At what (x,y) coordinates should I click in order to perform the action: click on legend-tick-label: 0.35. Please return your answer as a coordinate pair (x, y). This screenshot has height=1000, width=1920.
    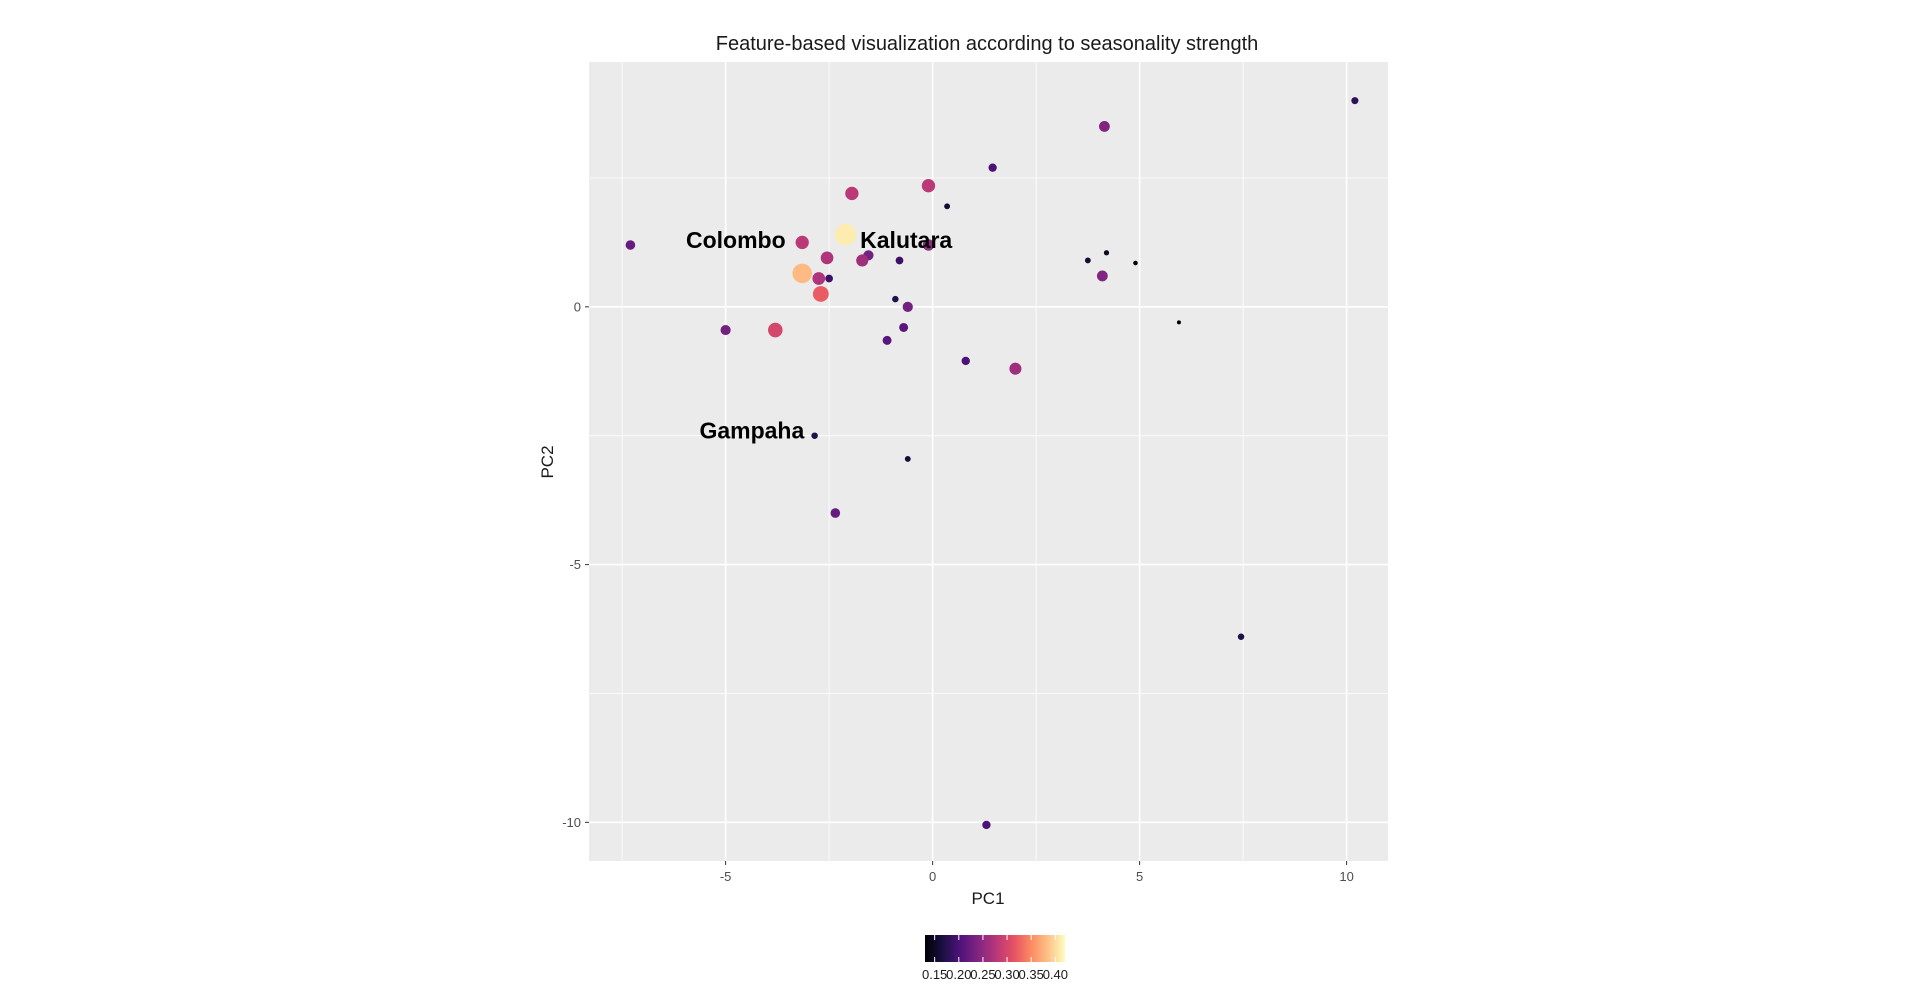
    Looking at the image, I should click on (1031, 974).